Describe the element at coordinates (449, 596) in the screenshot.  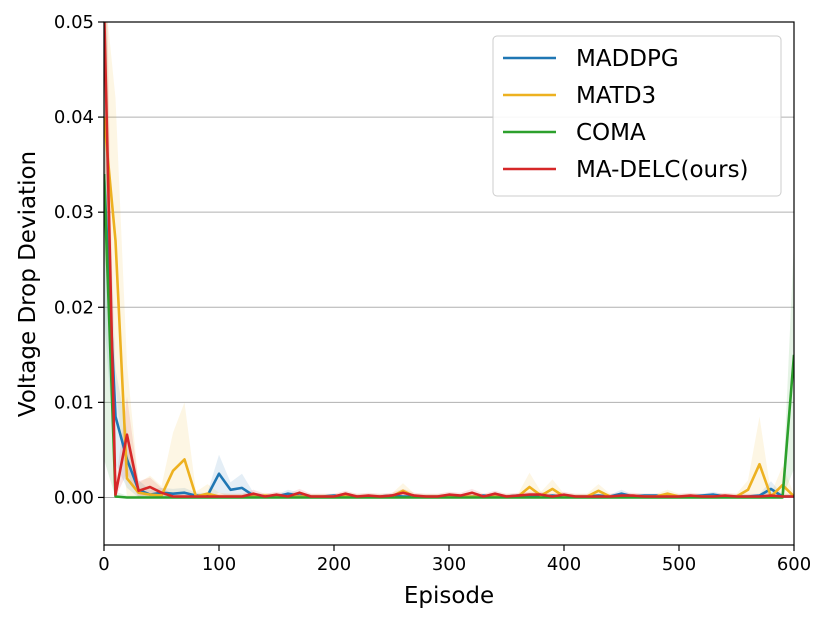
I see `x-axis-title: Episode` at that location.